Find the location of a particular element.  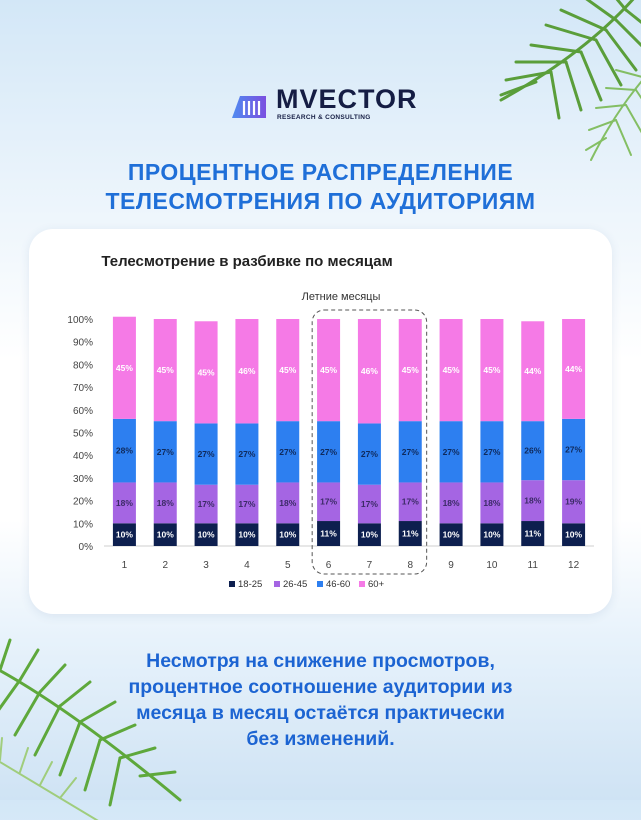

x-tick-label: 8 is located at coordinates (410, 565).